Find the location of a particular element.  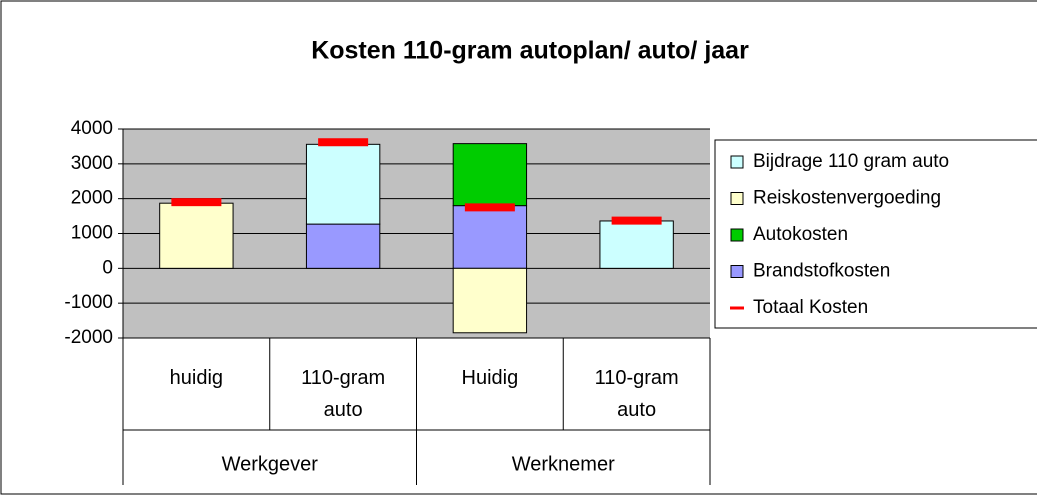

x-tick-label: huidig is located at coordinates (196, 378).